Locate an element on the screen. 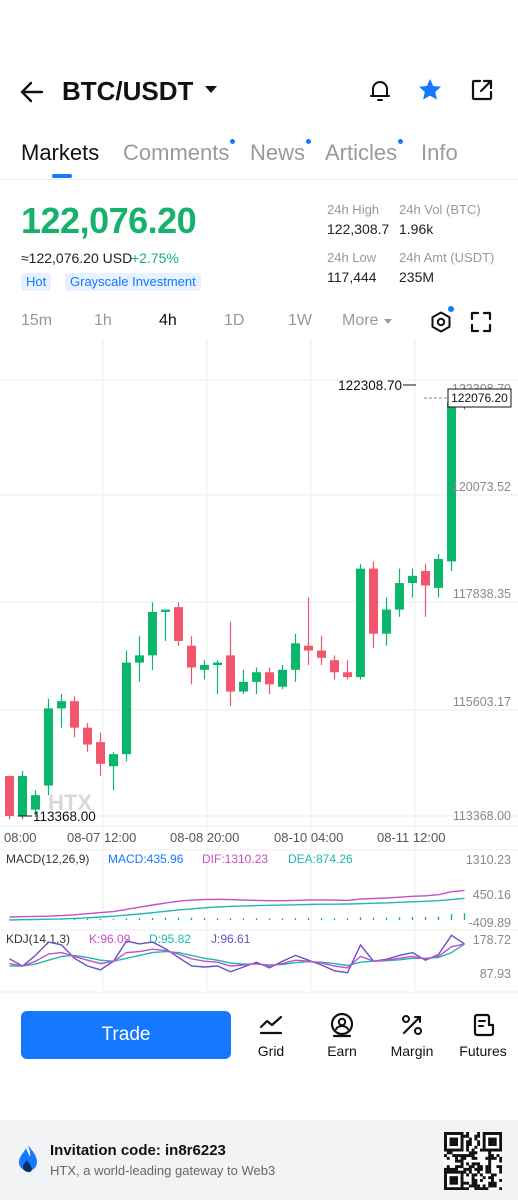  macd-axis-tick: 450.16 is located at coordinates (492, 895).